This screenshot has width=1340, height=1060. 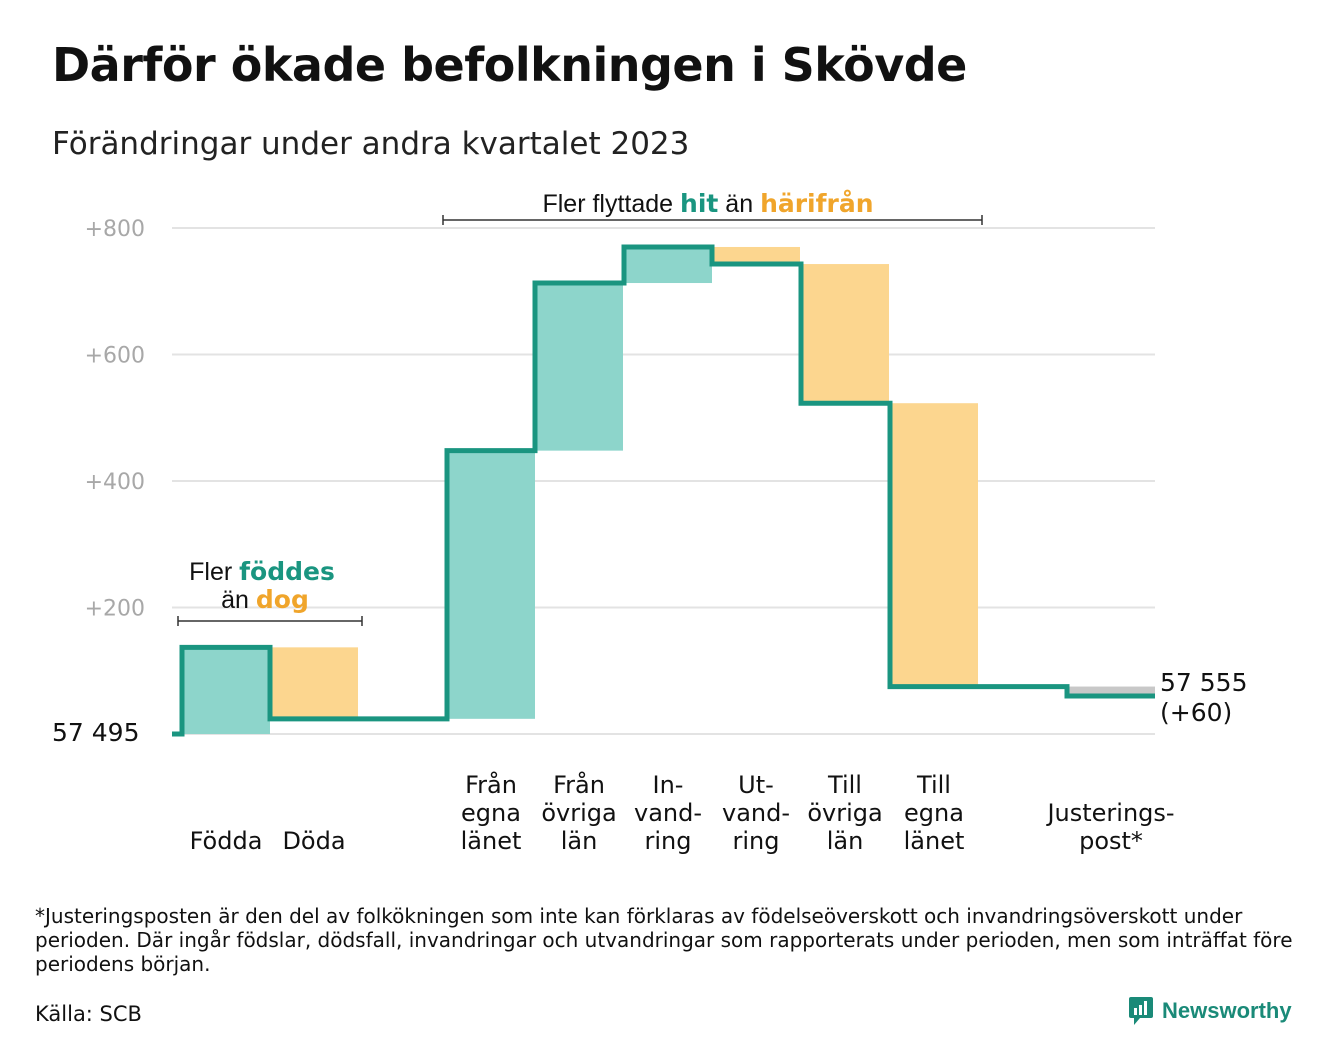 What do you see at coordinates (88, 1014) in the screenshot?
I see `source-label: Källa: SCB` at bounding box center [88, 1014].